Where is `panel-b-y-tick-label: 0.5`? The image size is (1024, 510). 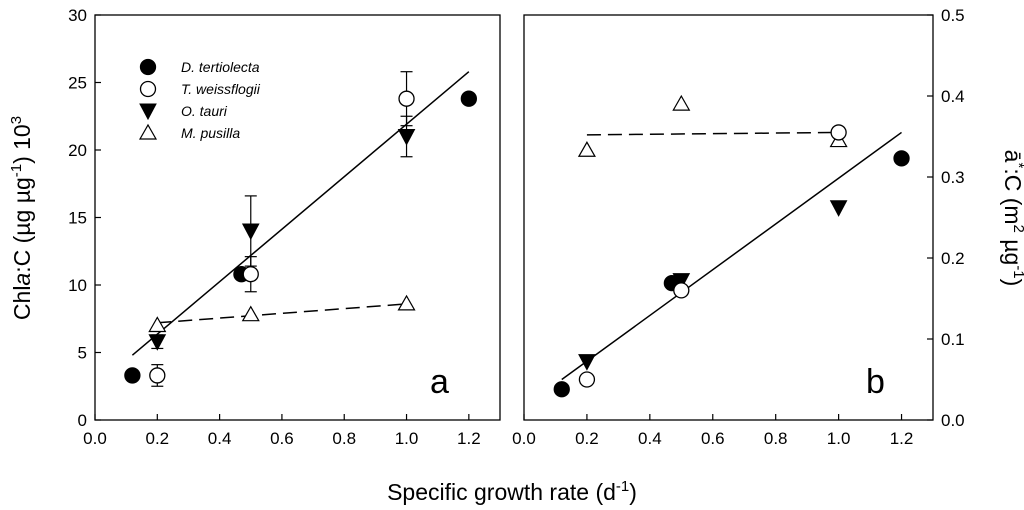
panel-b-y-tick-label: 0.5 is located at coordinates (953, 15).